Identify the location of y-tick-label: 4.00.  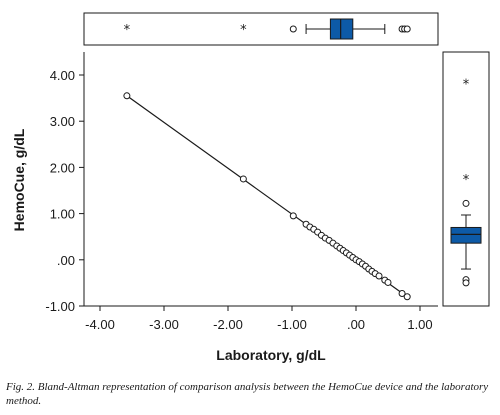
(62, 75).